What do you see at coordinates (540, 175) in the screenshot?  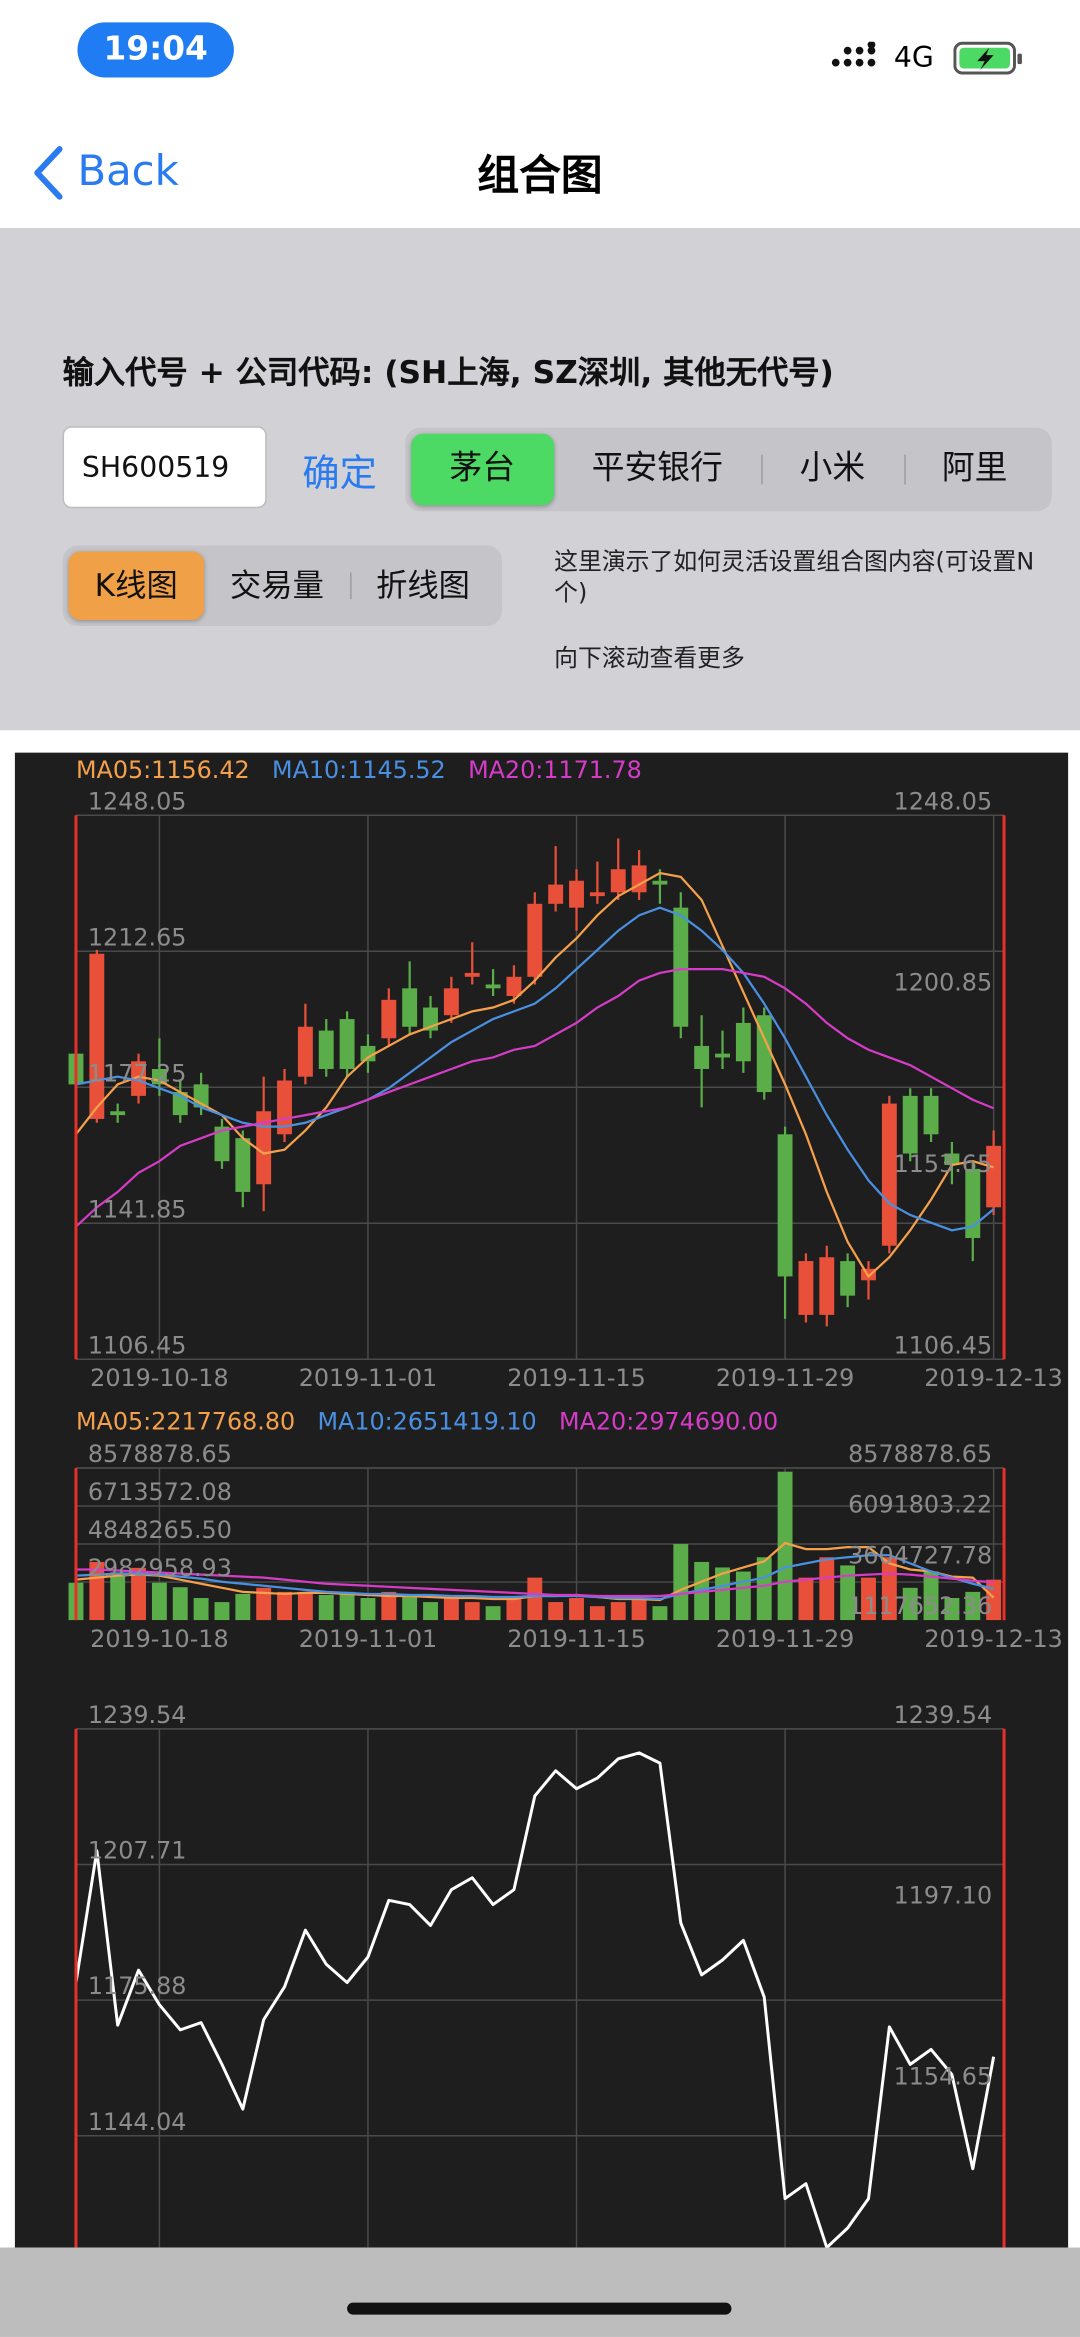 I see `nav-title: 组合图` at bounding box center [540, 175].